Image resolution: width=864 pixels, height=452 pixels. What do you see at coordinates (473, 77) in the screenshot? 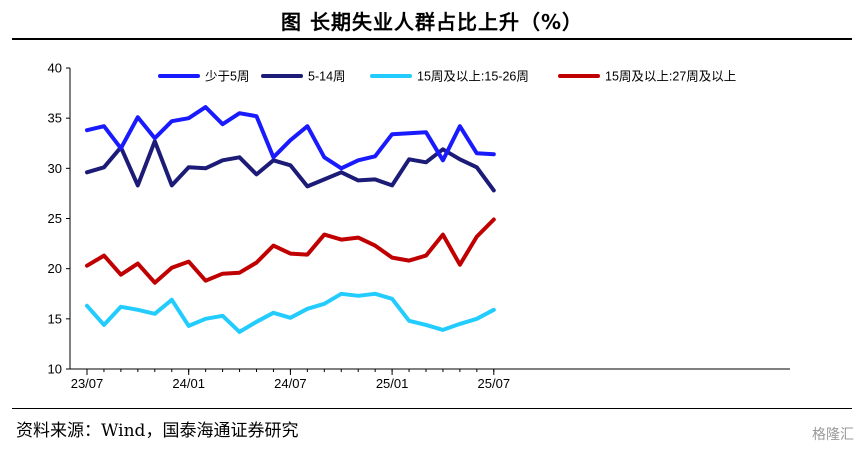
I see `legend-label: 15周及以上:15-26周` at bounding box center [473, 77].